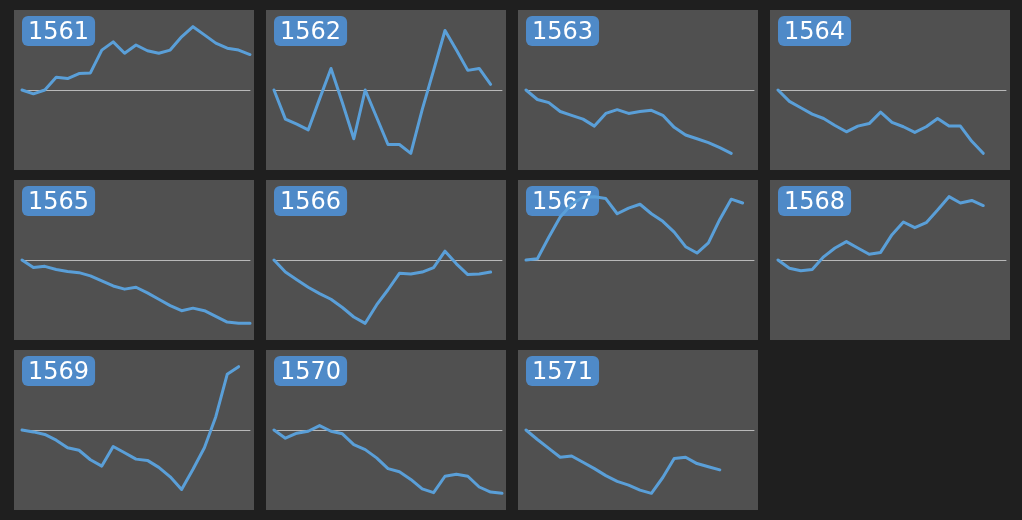 The image size is (1022, 520). What do you see at coordinates (563, 371) in the screenshot?
I see `chart-title: 1571` at bounding box center [563, 371].